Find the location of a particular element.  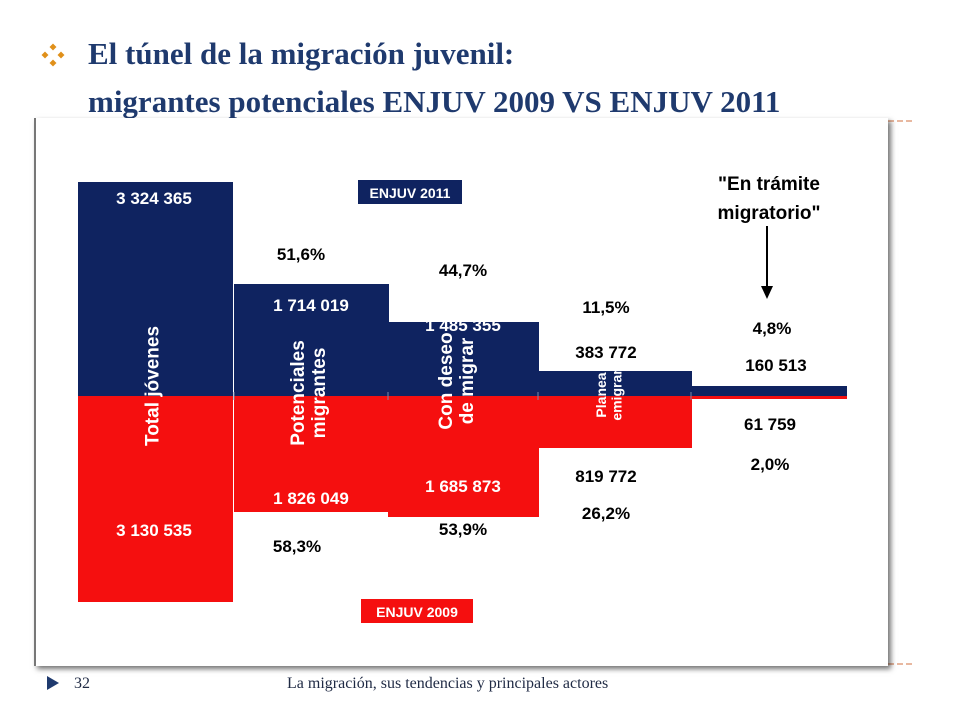

value-label-2009-1: 1 826 049 is located at coordinates (311, 498).